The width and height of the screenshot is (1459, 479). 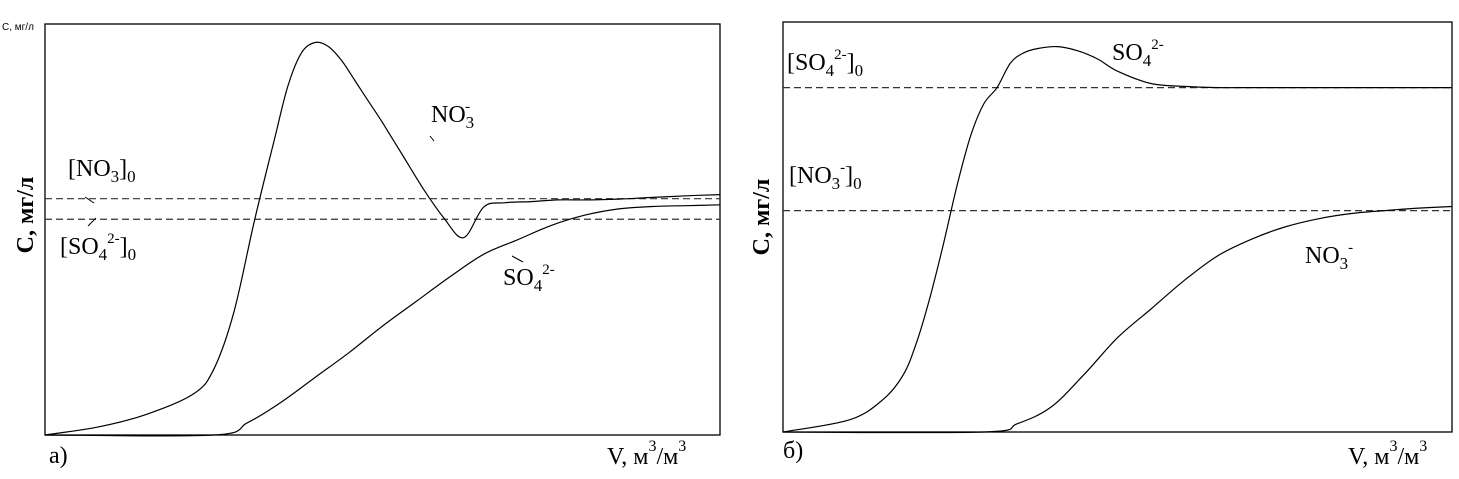 What do you see at coordinates (102, 171) in the screenshot?
I see `reference-label-no3: [NO3]0` at bounding box center [102, 171].